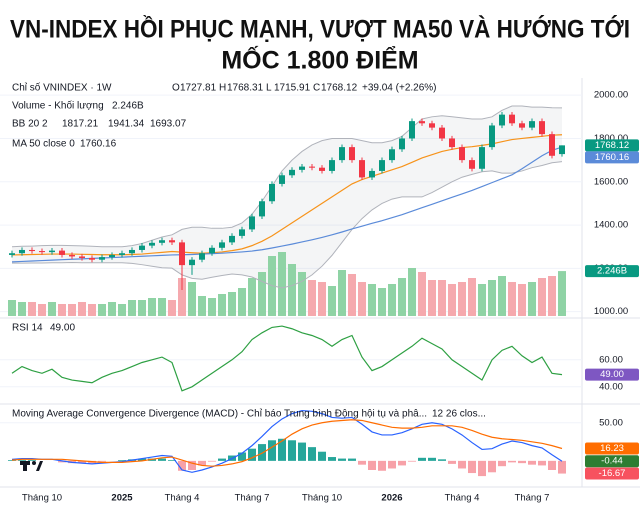  What do you see at coordinates (269, 88) in the screenshot?
I see `ohlc-label: L` at bounding box center [269, 88].